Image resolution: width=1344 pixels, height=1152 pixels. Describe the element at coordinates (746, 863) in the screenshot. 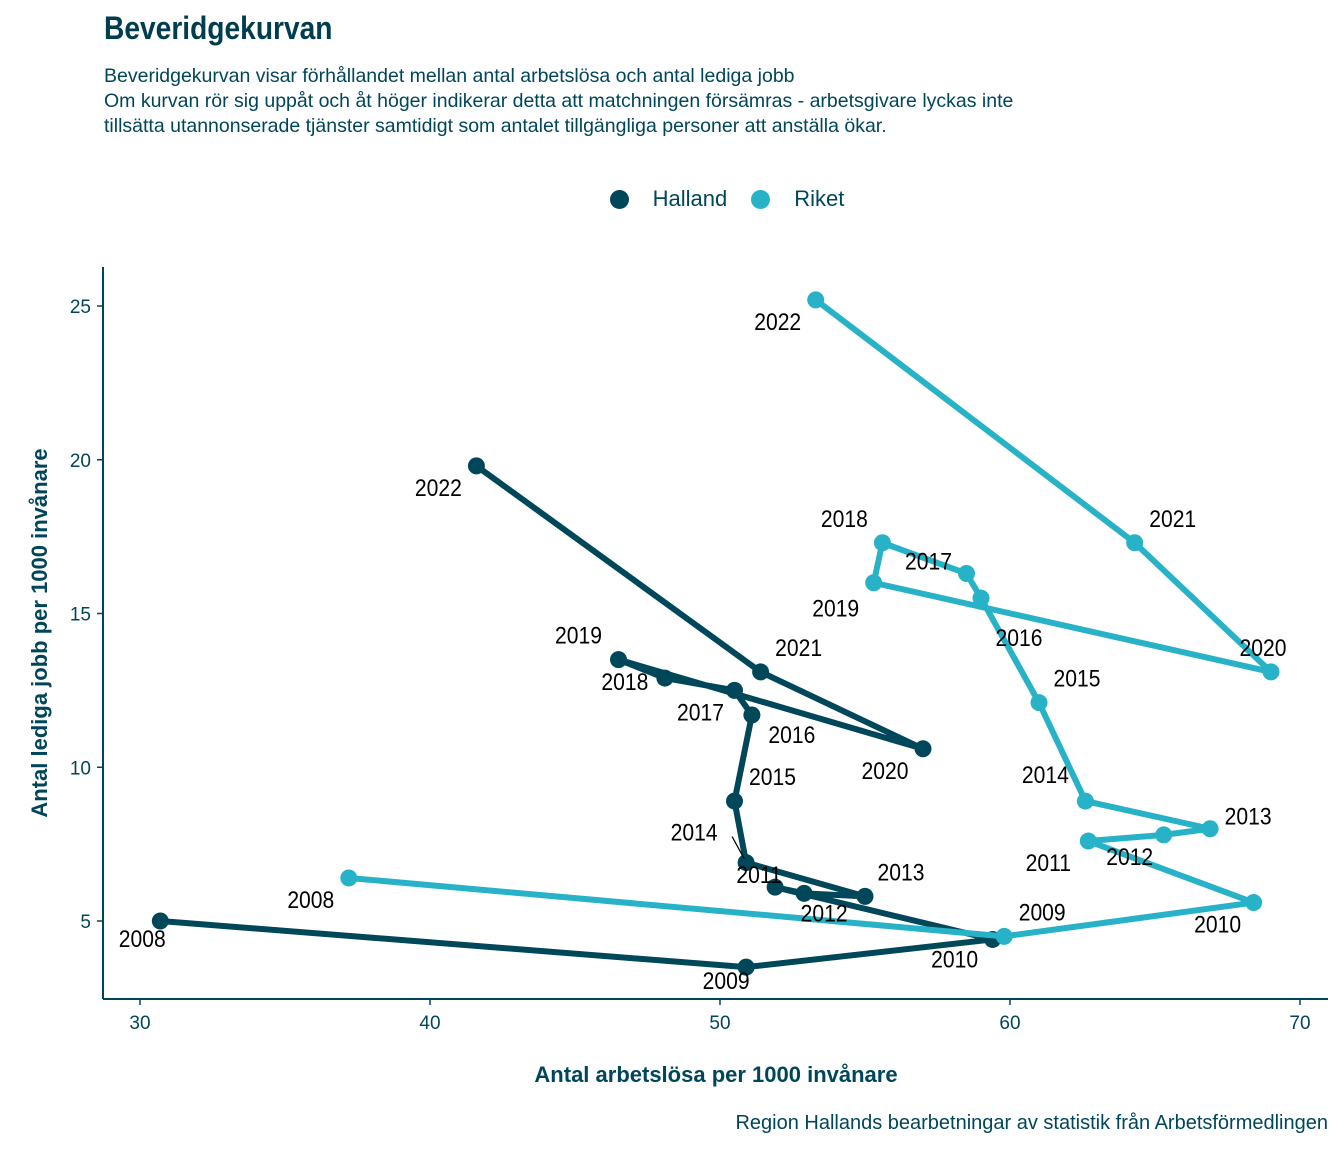

I see `data-point-halland-2014` at that location.